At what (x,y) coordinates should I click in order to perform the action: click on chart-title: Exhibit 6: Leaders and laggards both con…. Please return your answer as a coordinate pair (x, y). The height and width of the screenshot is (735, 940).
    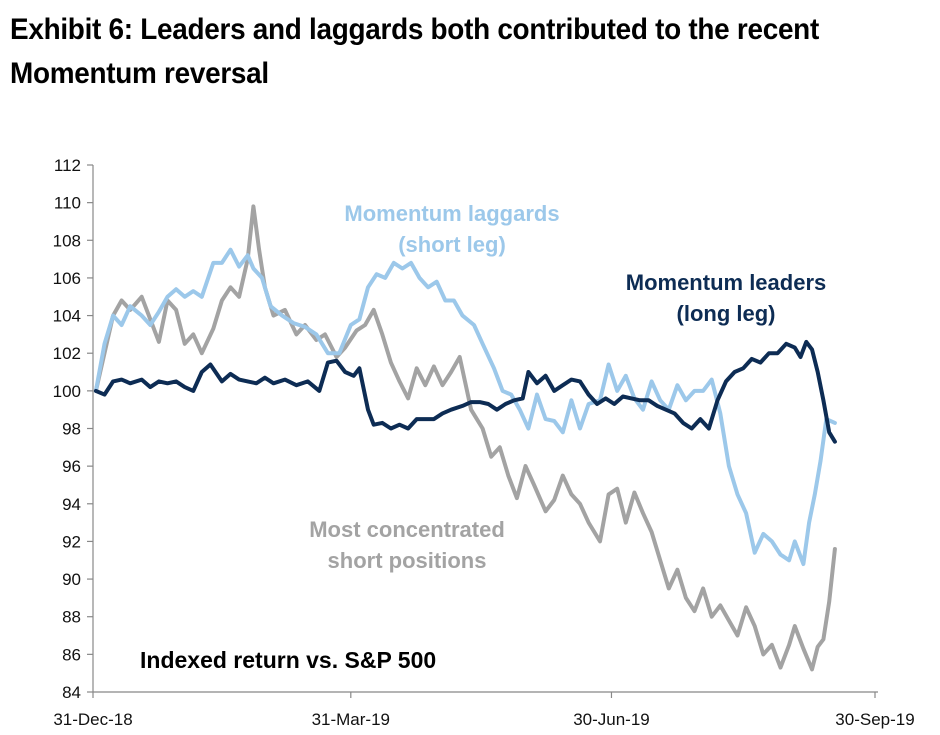
    Looking at the image, I should click on (438, 52).